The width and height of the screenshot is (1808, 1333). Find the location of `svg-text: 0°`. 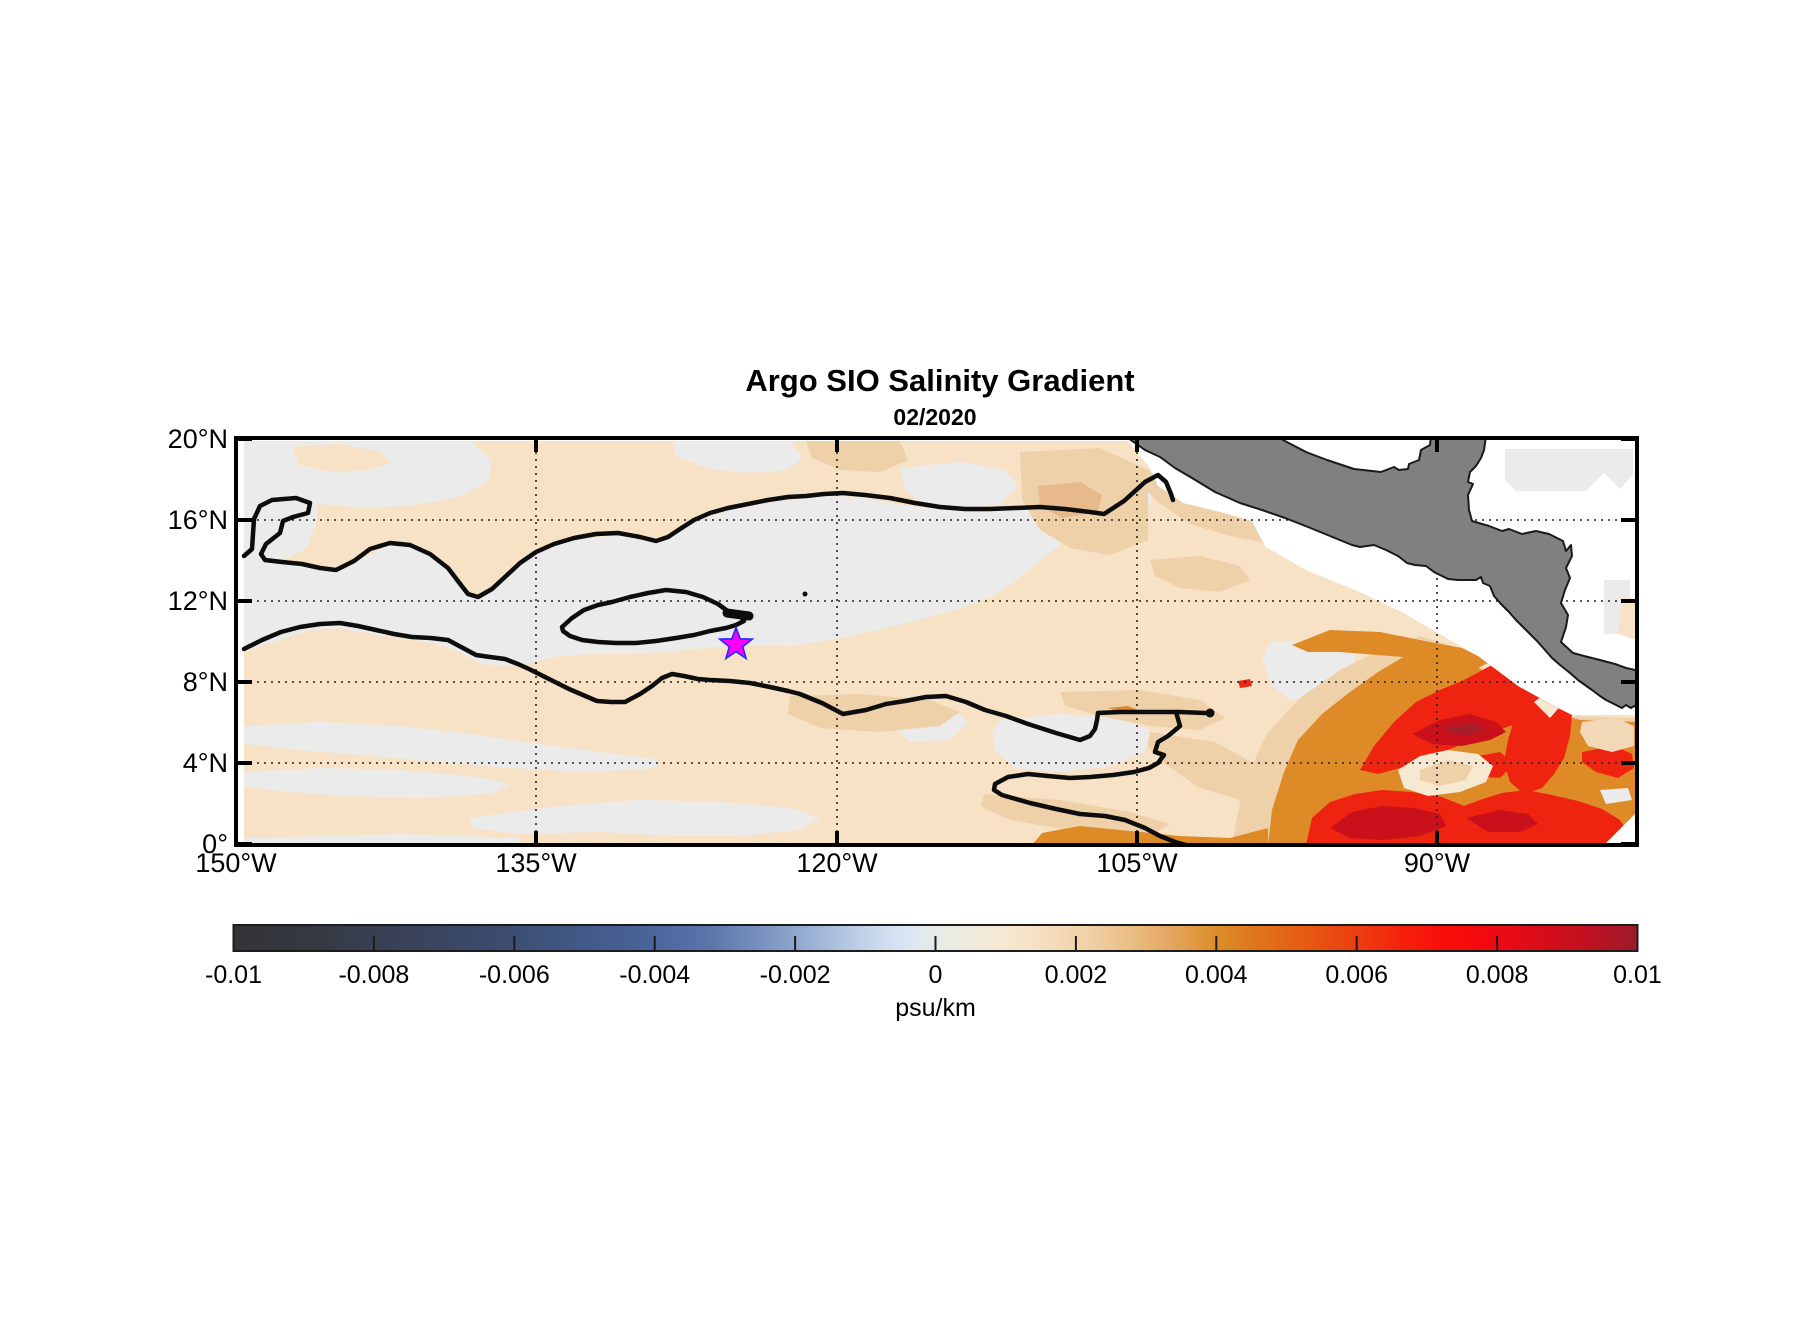

svg-text: 0° is located at coordinates (215, 844).